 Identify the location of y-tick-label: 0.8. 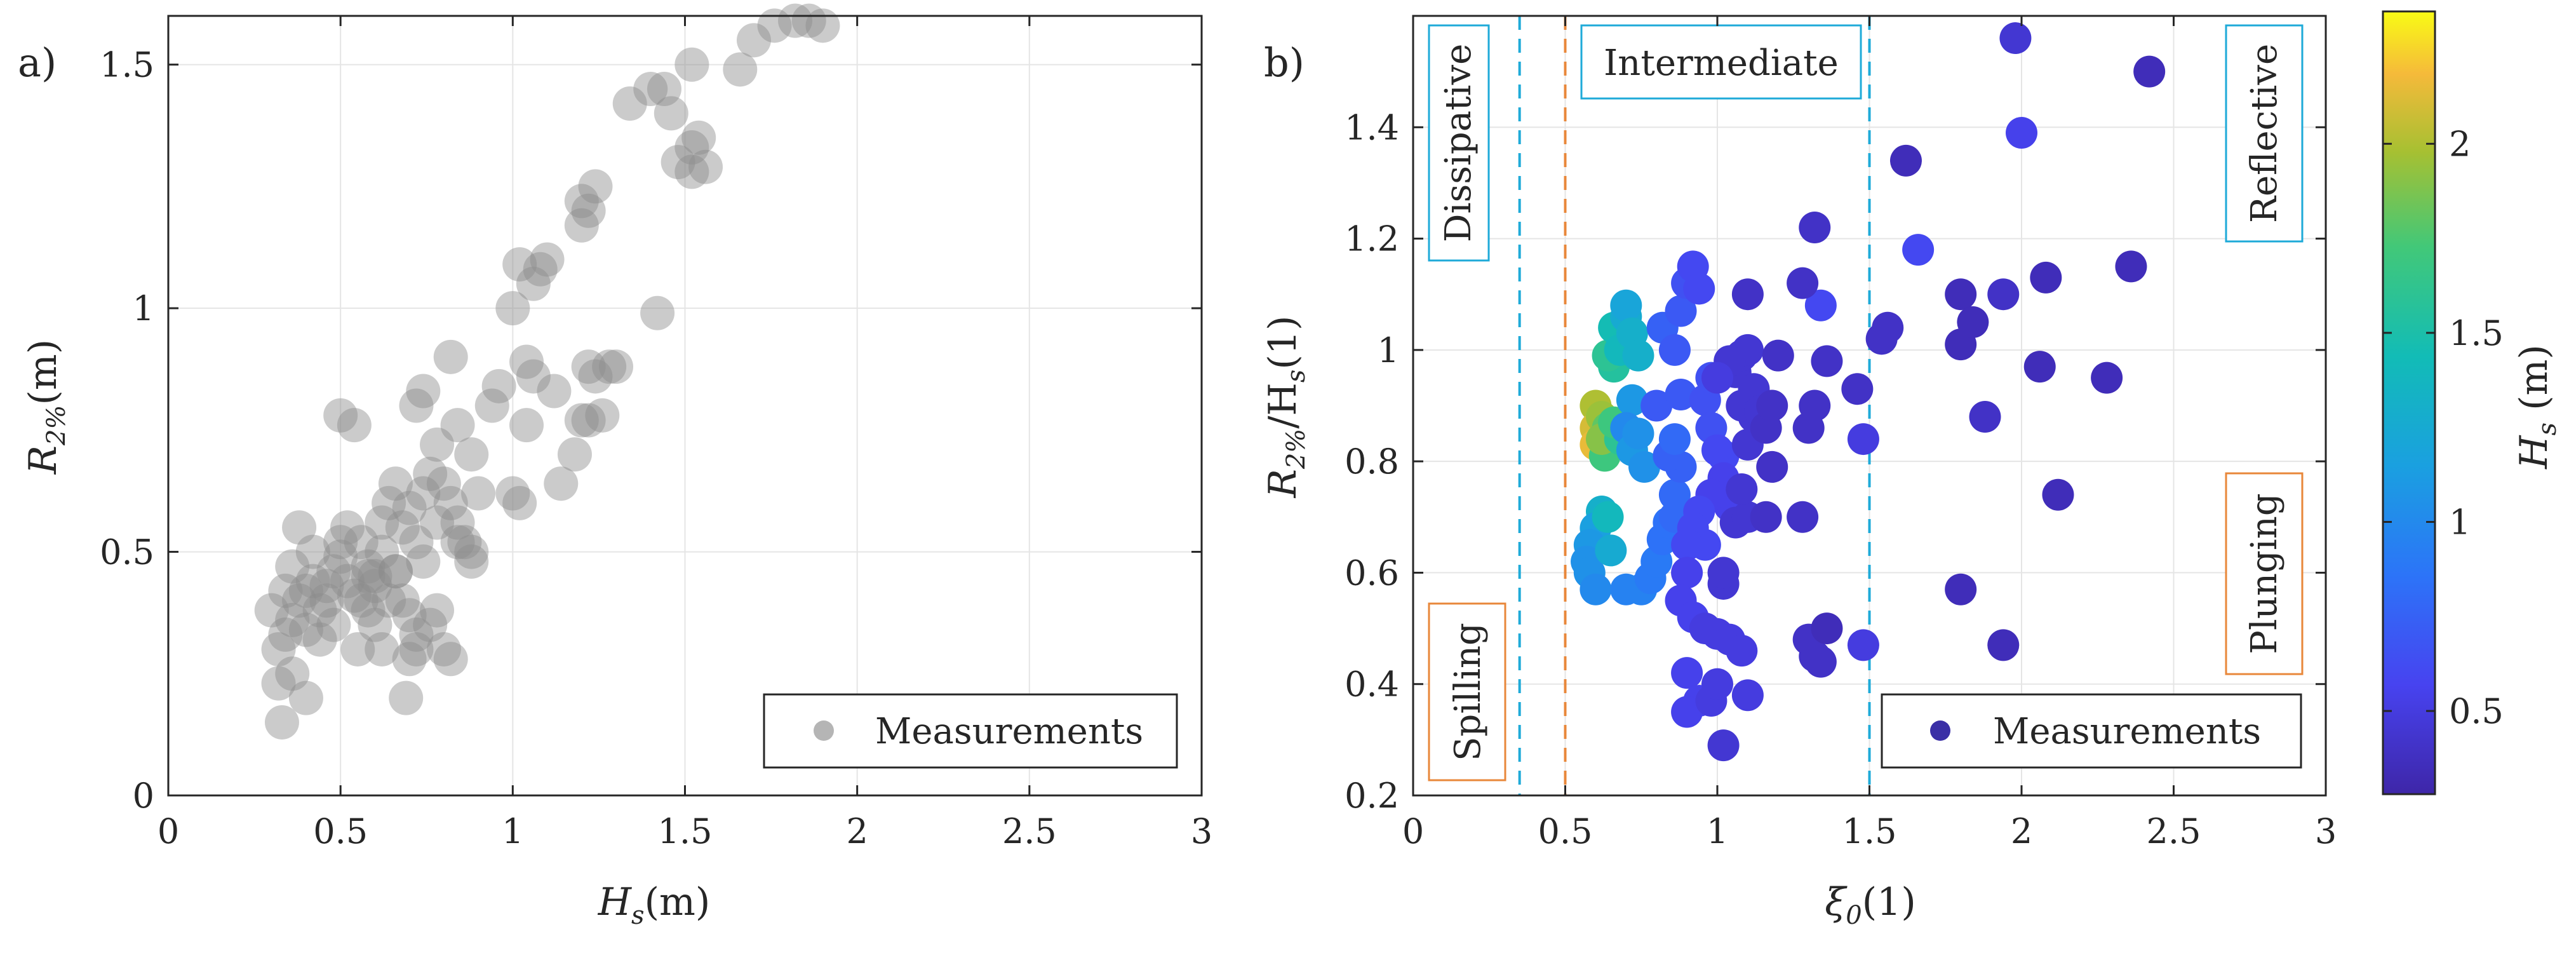
(1372, 462).